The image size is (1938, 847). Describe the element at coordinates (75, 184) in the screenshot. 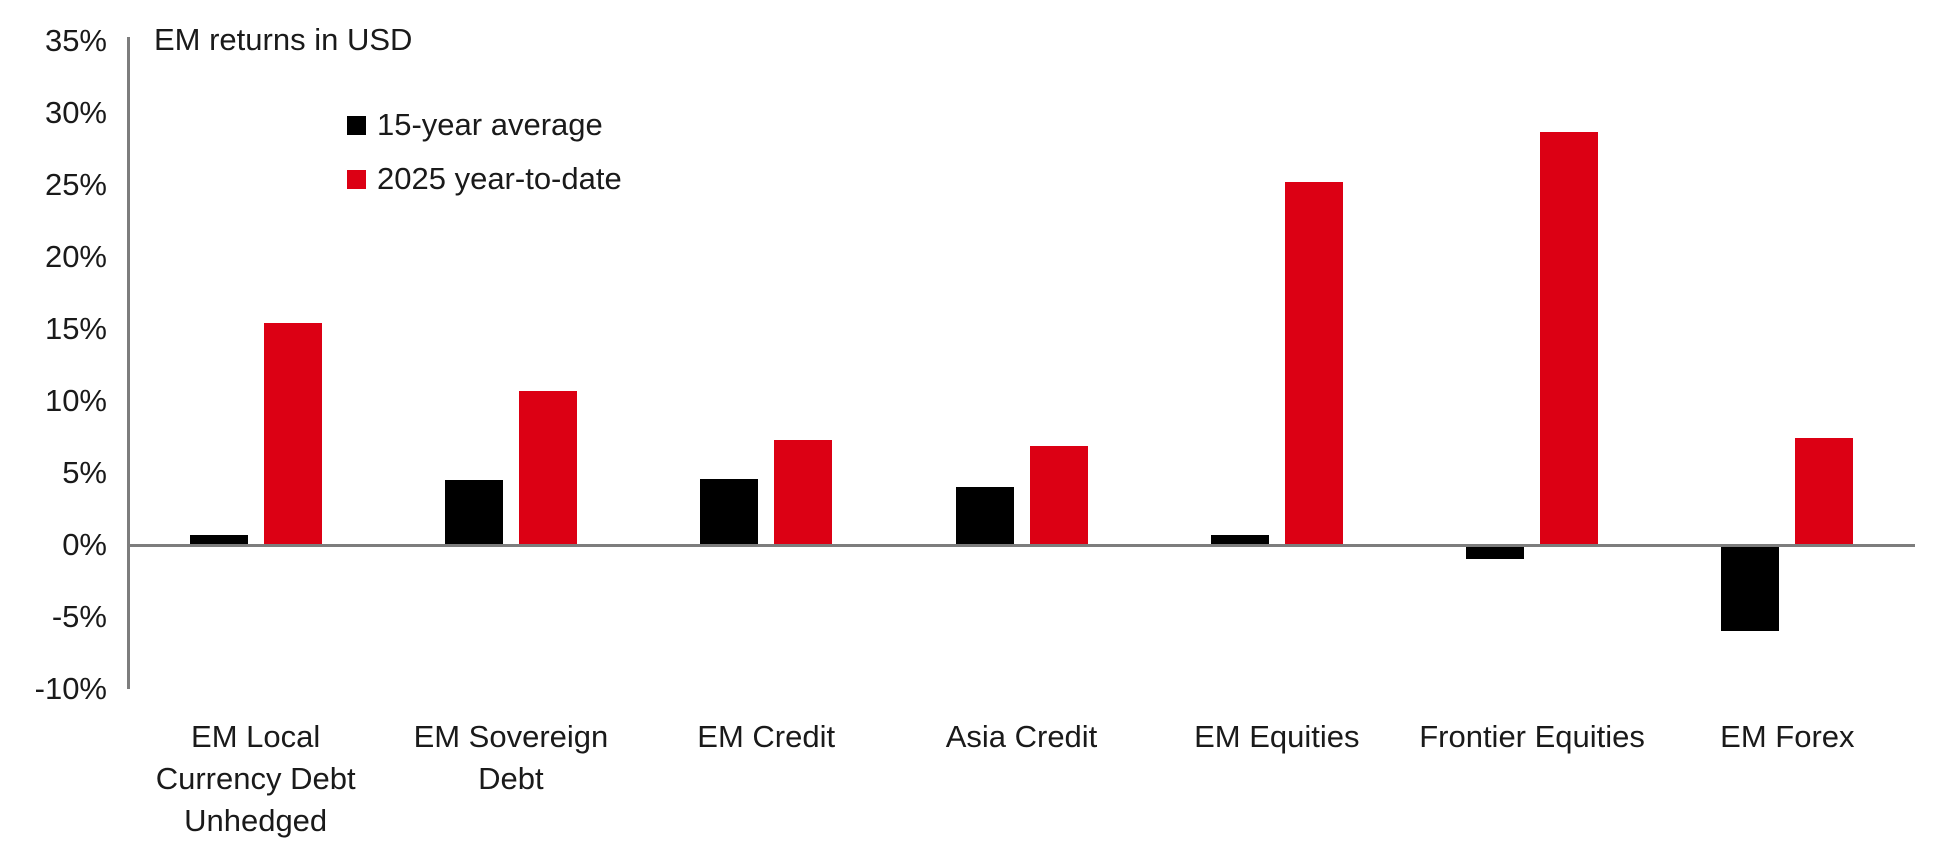

I see `y-tick-label-25: 25%` at that location.